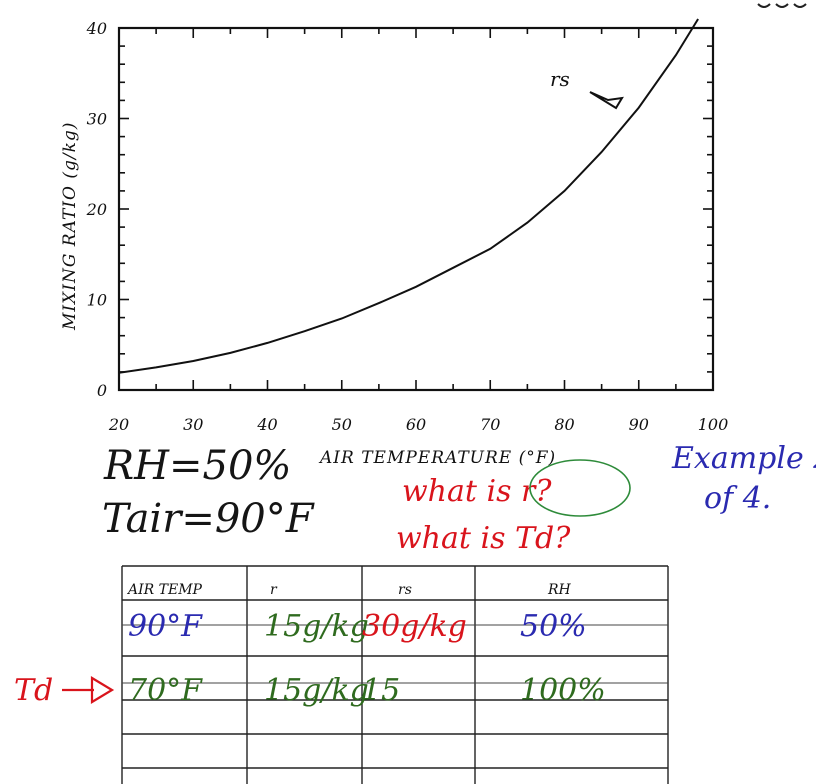 The image size is (816, 784). What do you see at coordinates (559, 590) in the screenshot?
I see `table-header-cell: RH` at bounding box center [559, 590].